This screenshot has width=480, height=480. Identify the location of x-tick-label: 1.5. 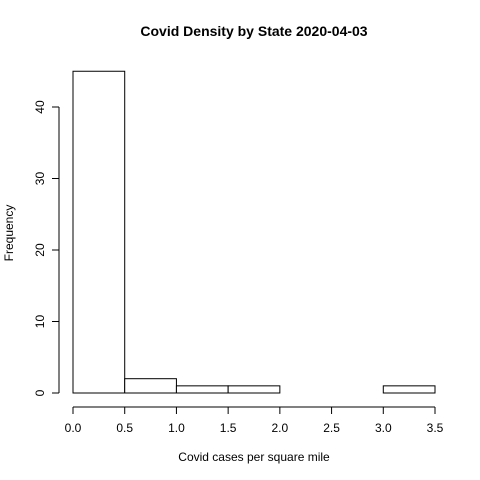
(228, 428).